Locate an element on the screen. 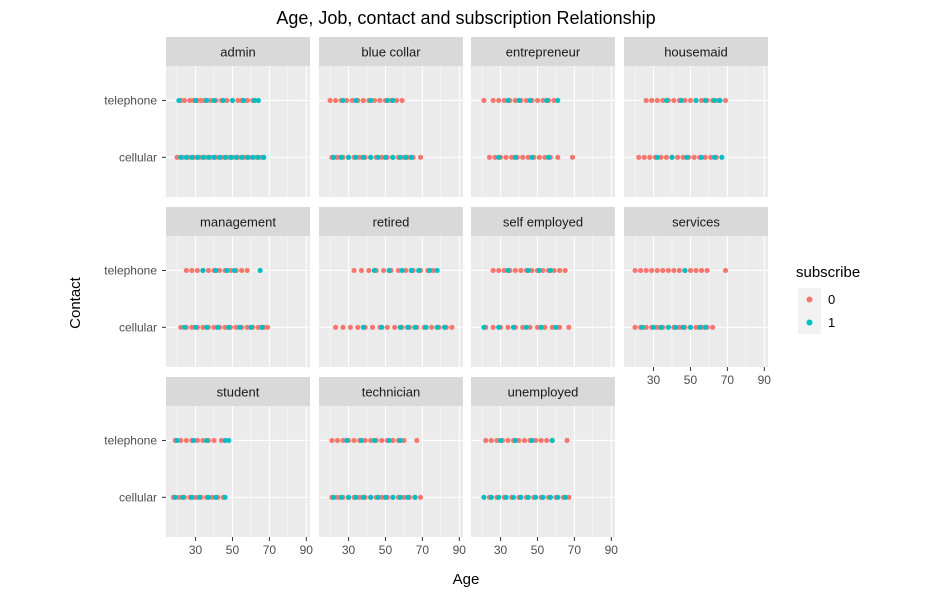 The width and height of the screenshot is (947, 601). panel-background-housemaid is located at coordinates (696, 131).